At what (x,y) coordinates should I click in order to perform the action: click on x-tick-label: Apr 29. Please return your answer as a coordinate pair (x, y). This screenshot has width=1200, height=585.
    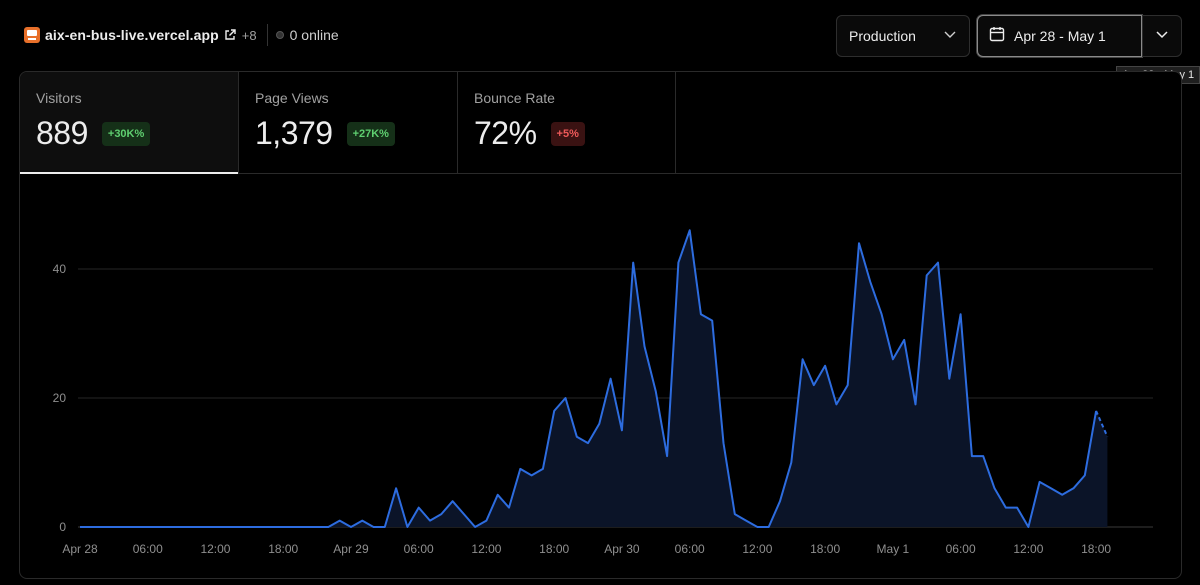
    Looking at the image, I should click on (351, 549).